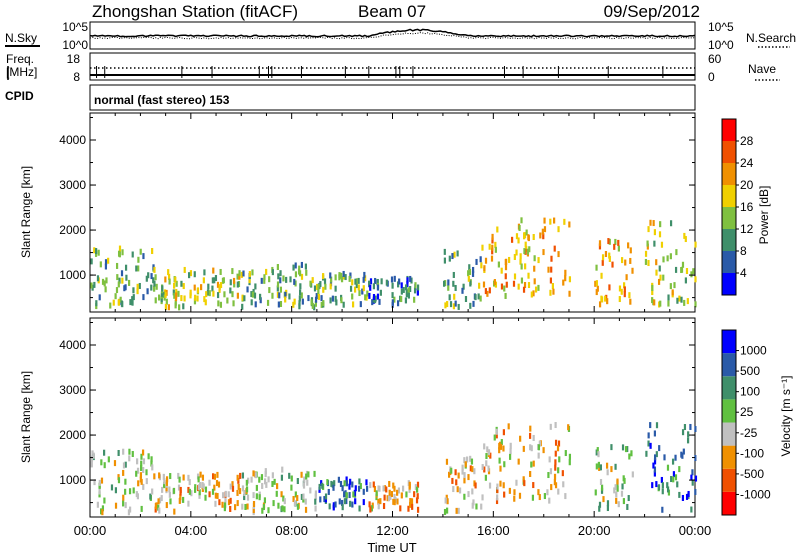  What do you see at coordinates (74, 59) in the screenshot?
I see `freq-left-tick-top: 18` at bounding box center [74, 59].